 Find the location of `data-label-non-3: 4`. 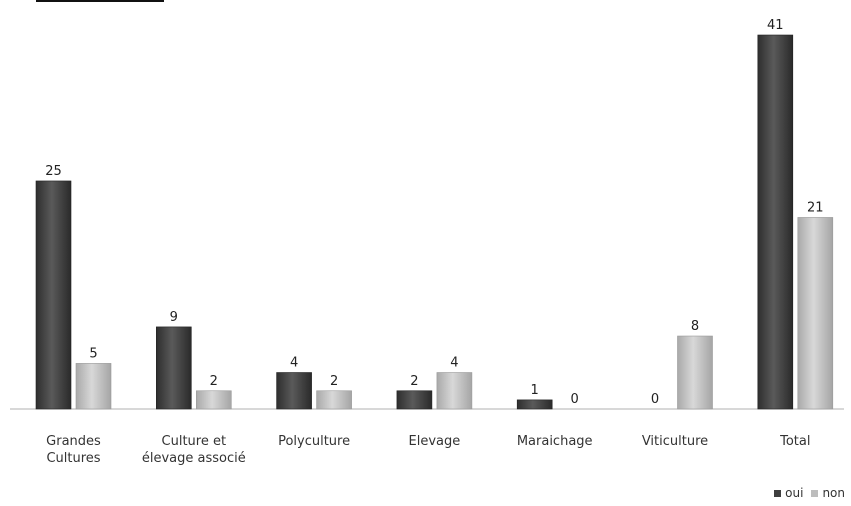

data-label-non-3: 4 is located at coordinates (454, 363).